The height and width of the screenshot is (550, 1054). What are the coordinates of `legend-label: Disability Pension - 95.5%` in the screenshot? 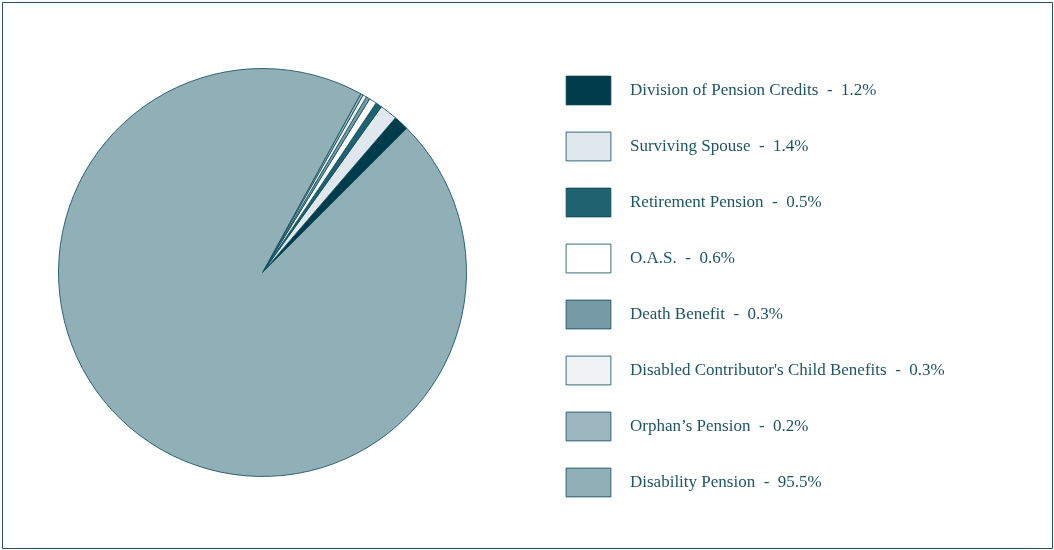 It's located at (726, 482).